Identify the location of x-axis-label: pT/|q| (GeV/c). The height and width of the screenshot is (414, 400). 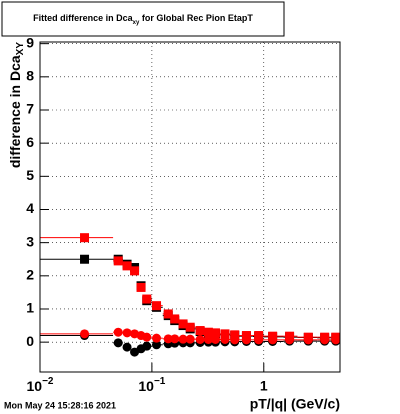
(295, 404).